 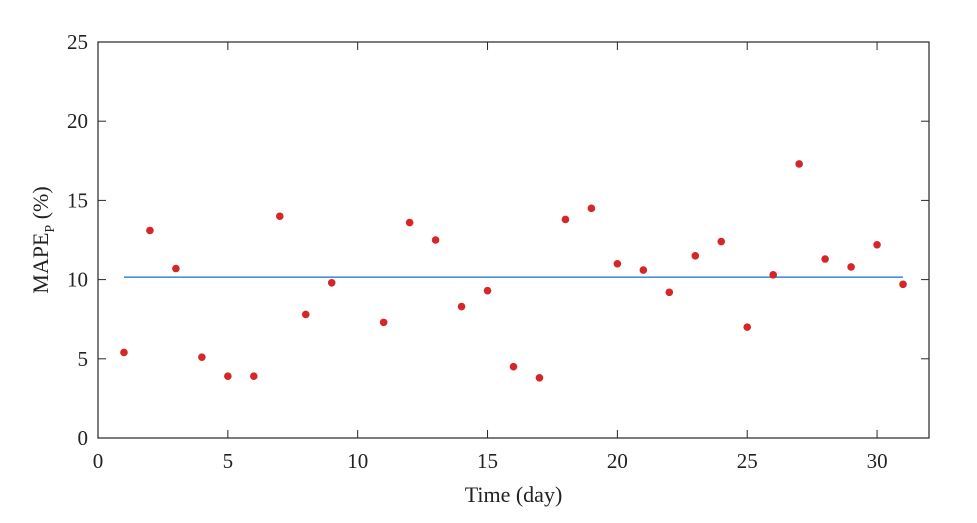 What do you see at coordinates (40, 205) in the screenshot?
I see `y-axis-title-suffix: (%)` at bounding box center [40, 205].